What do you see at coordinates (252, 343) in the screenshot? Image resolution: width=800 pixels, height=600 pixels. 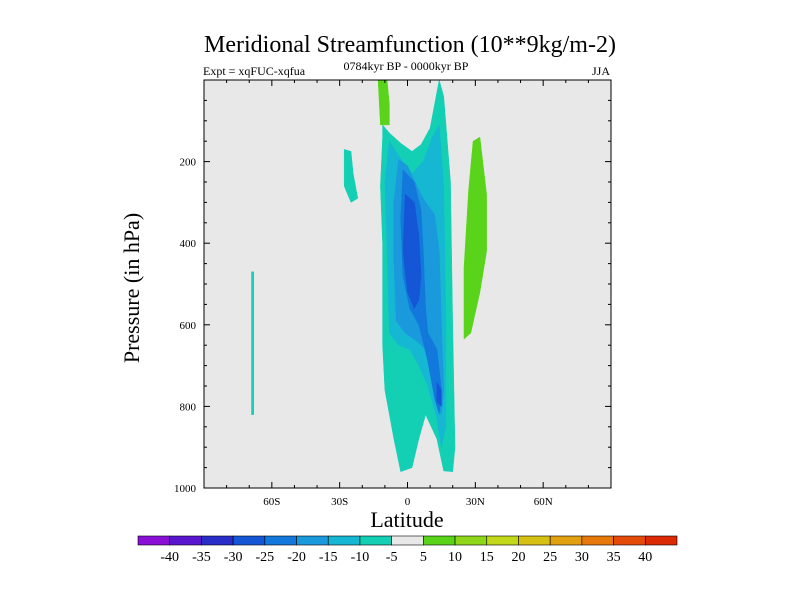 I see `contour-neg-5-thin` at bounding box center [252, 343].